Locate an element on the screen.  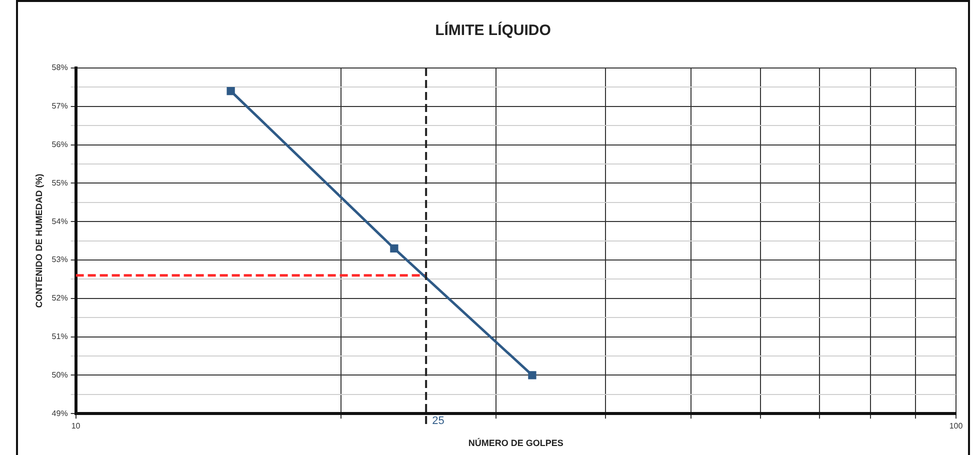
x-axis-title: NÚMERO DE GOLPES is located at coordinates (516, 443).